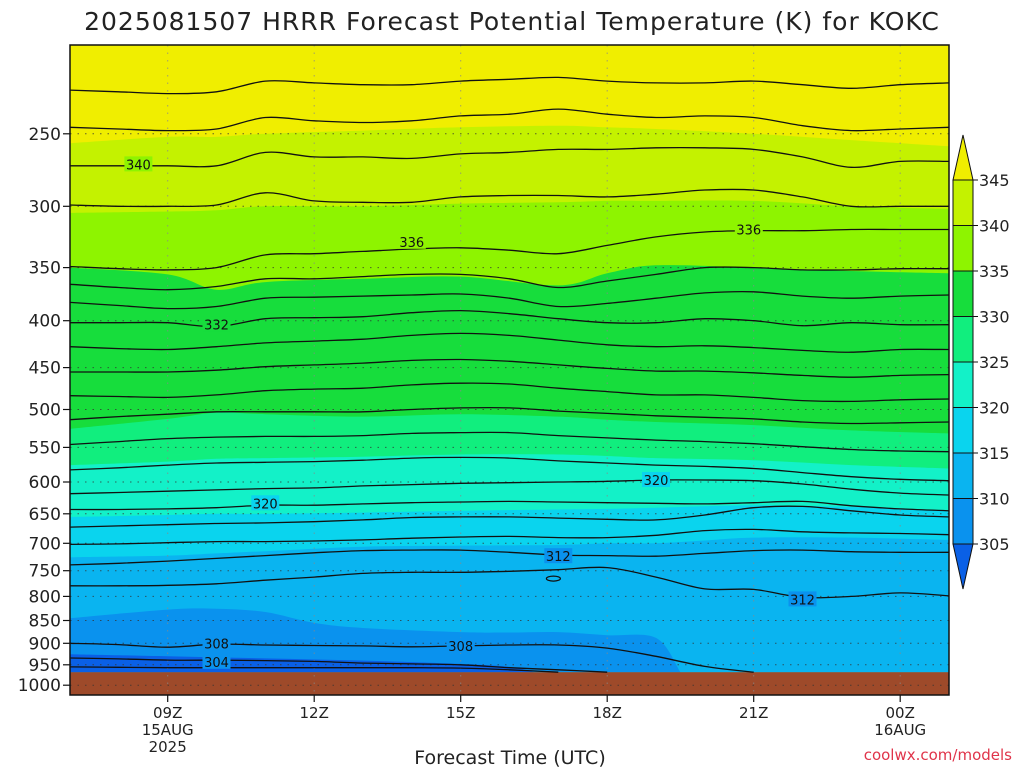  Describe the element at coordinates (314, 713) in the screenshot. I see `x-tick-label: 12Z` at that location.